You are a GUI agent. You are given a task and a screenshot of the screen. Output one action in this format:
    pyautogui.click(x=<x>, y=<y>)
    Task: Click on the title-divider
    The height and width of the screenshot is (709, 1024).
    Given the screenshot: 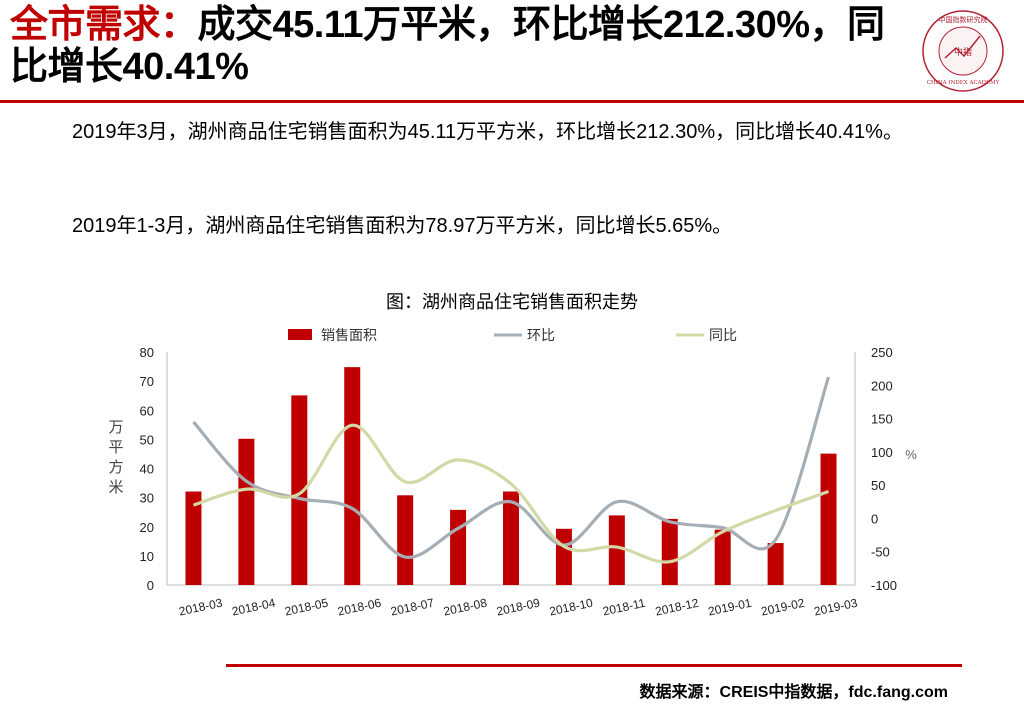 What is the action you would take?
    pyautogui.click(x=512, y=101)
    